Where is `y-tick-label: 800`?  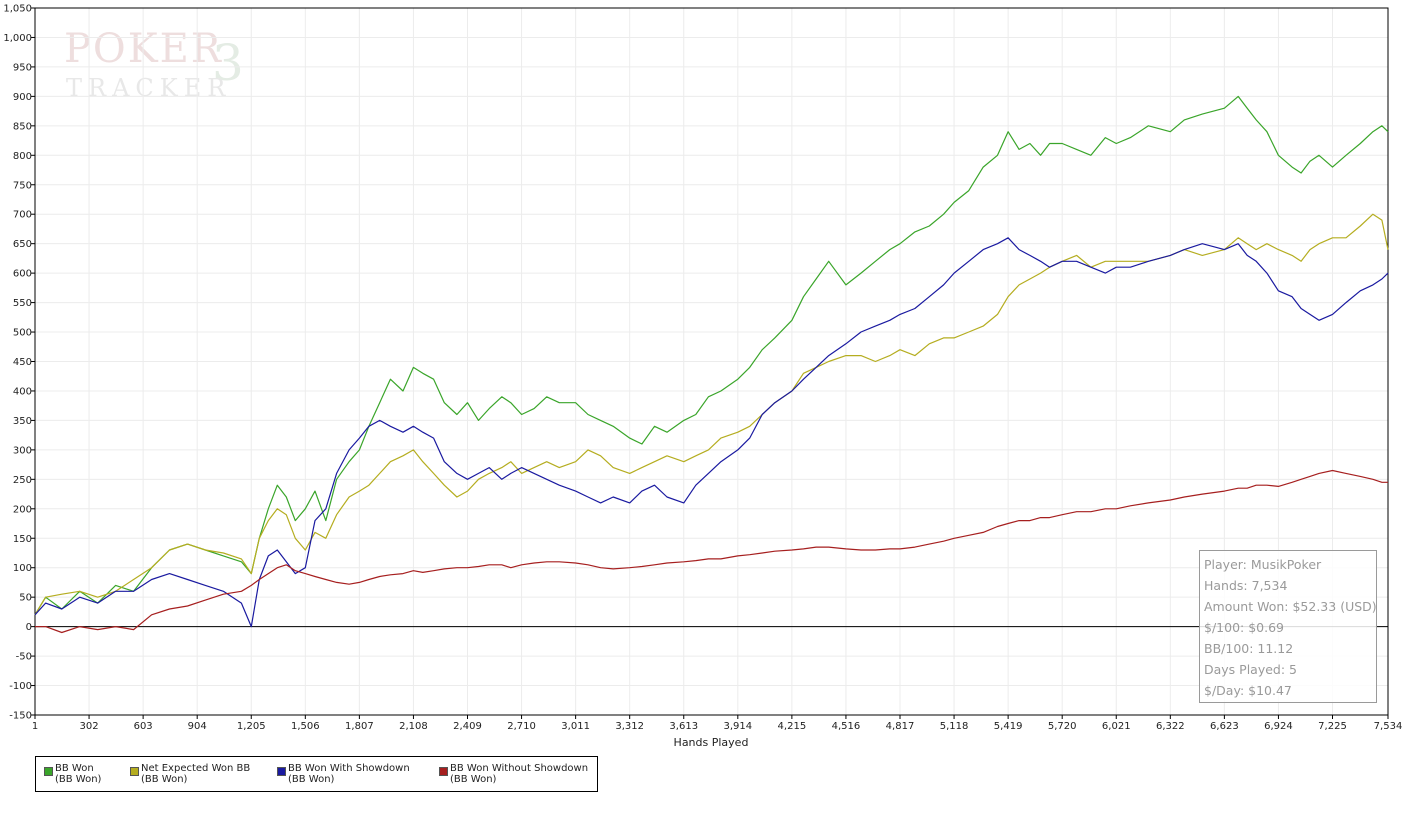 y-tick-label: 800 is located at coordinates (22, 156).